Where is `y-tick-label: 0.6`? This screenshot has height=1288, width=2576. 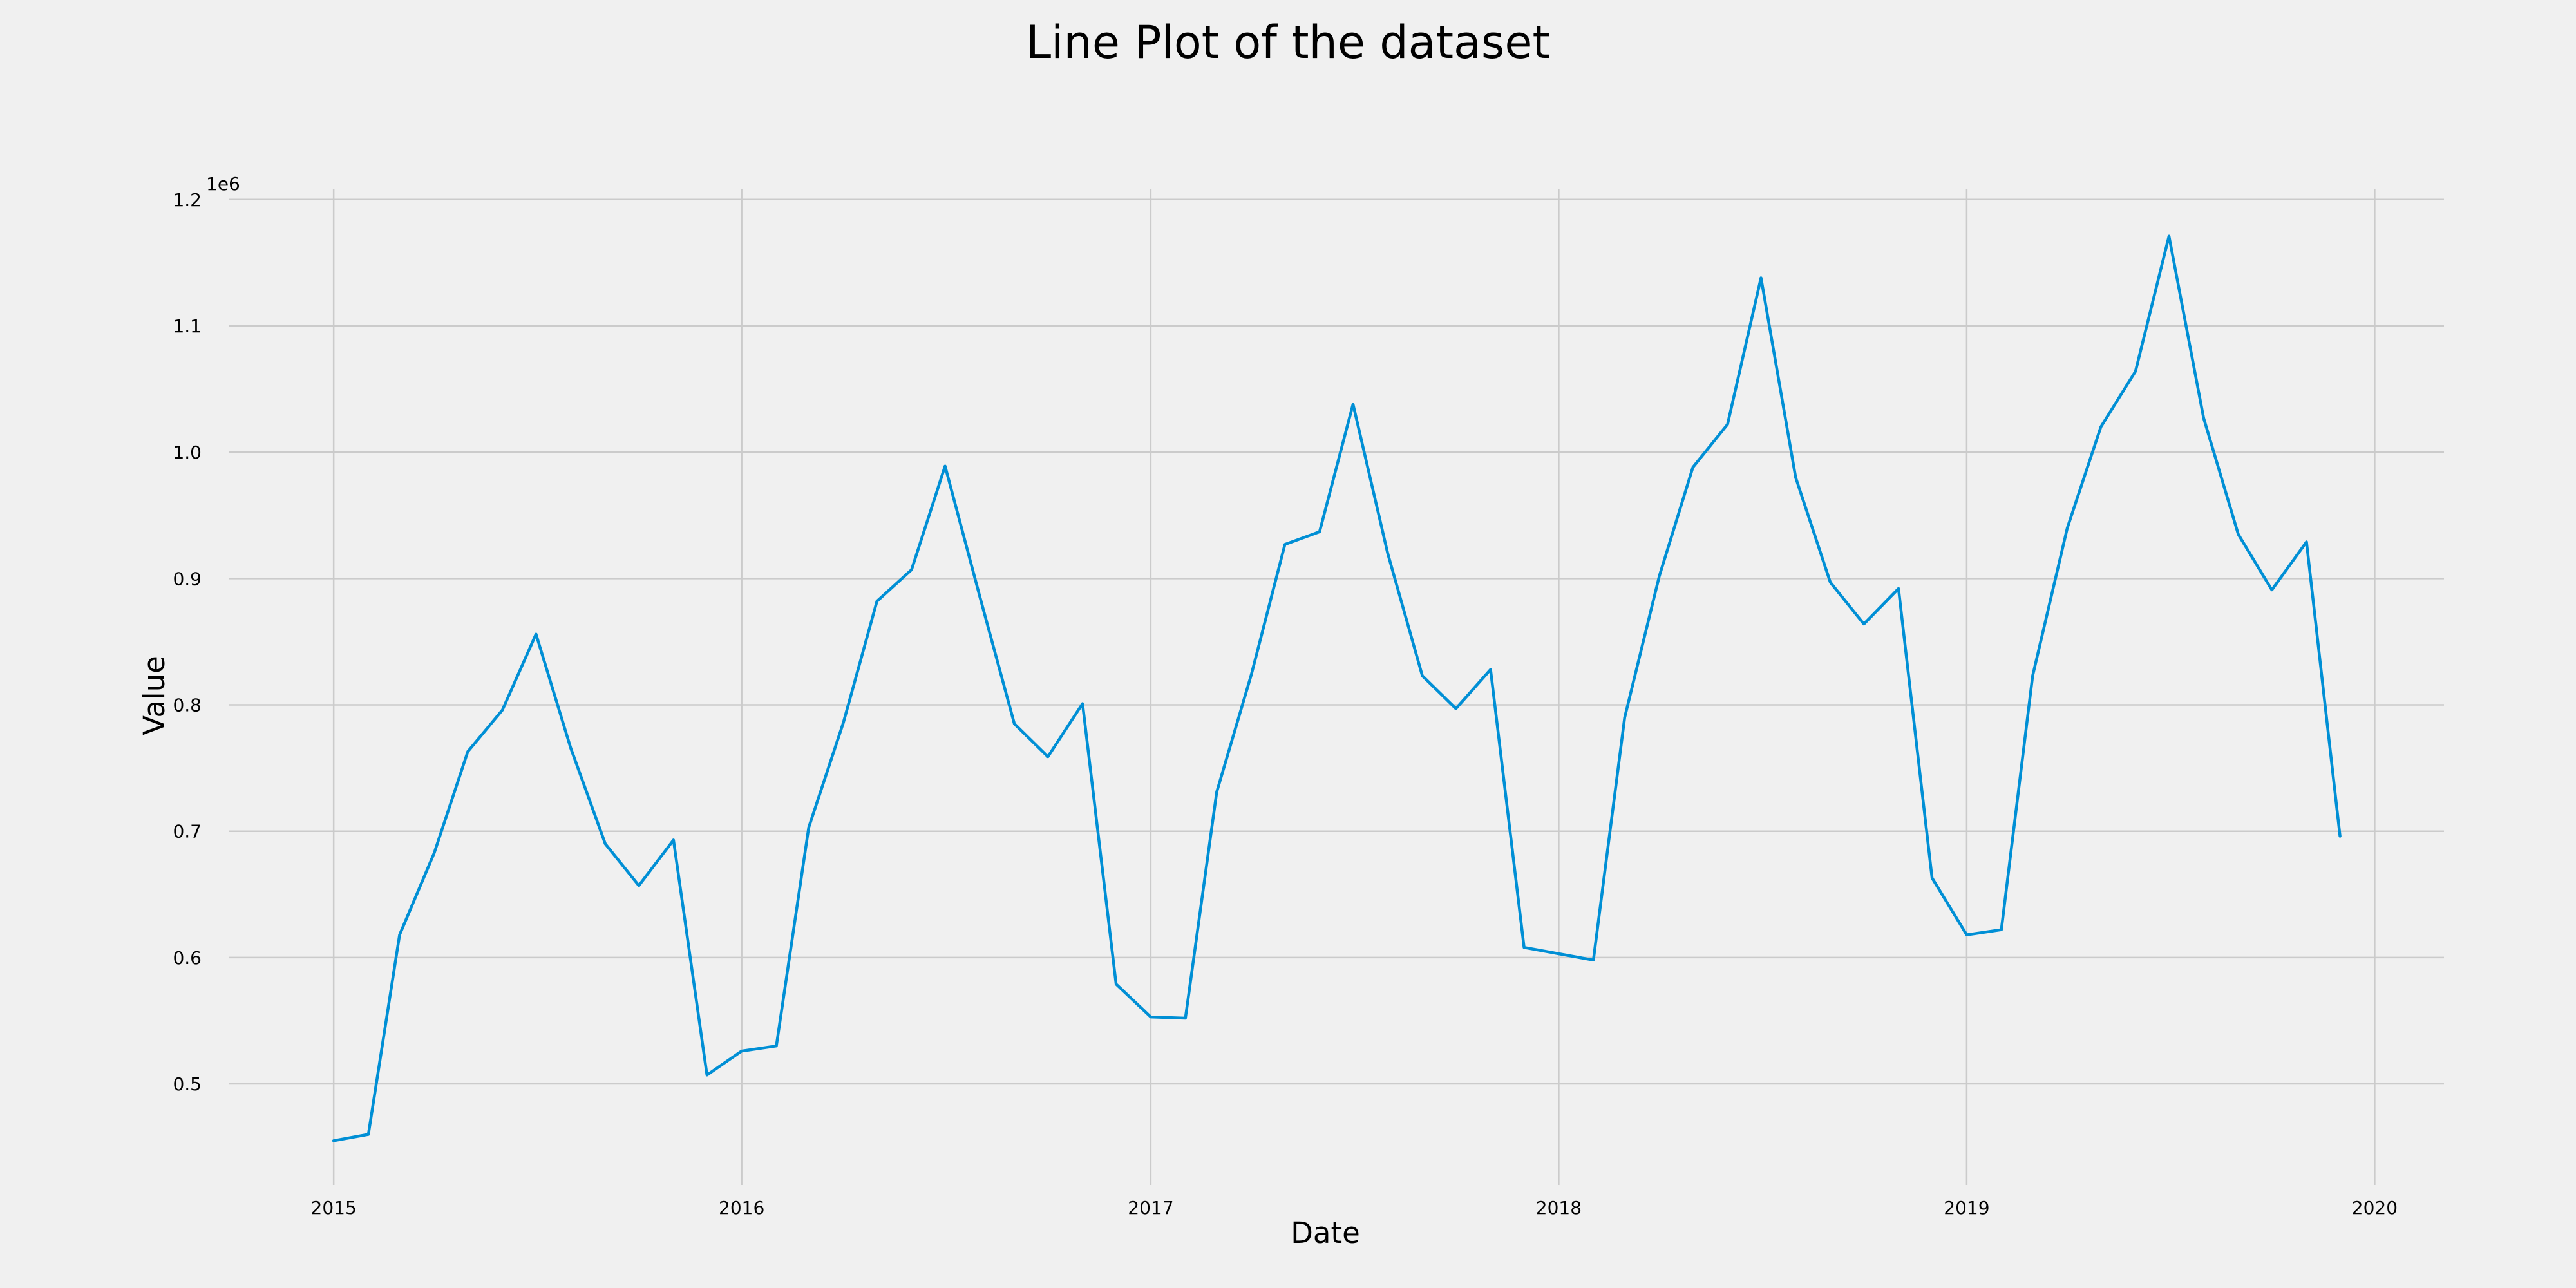
y-tick-label: 0.6 is located at coordinates (187, 958).